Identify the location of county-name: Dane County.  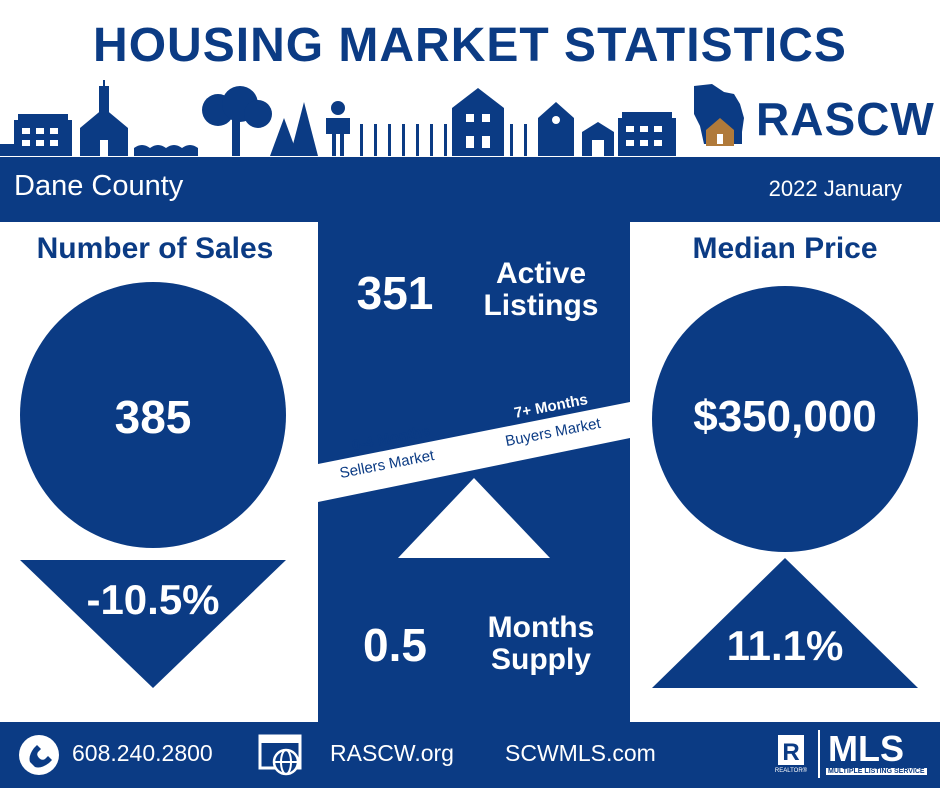
(99, 186).